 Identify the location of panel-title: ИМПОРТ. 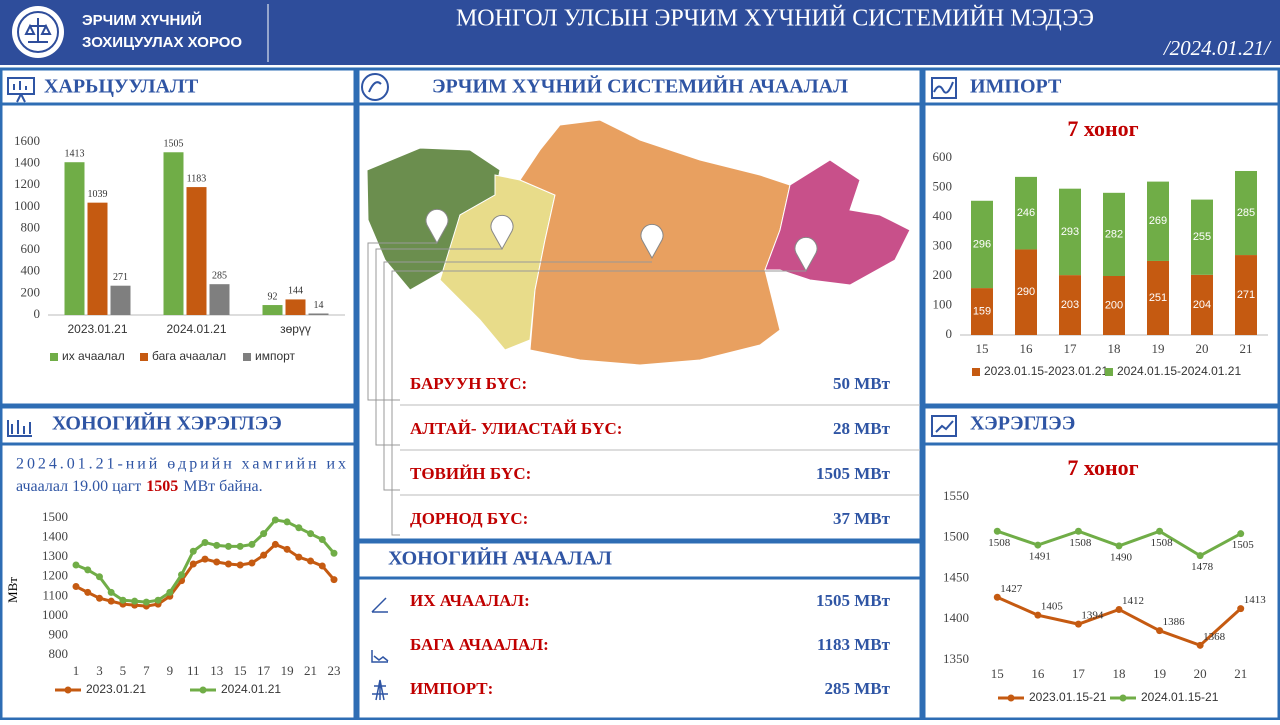
(1016, 87).